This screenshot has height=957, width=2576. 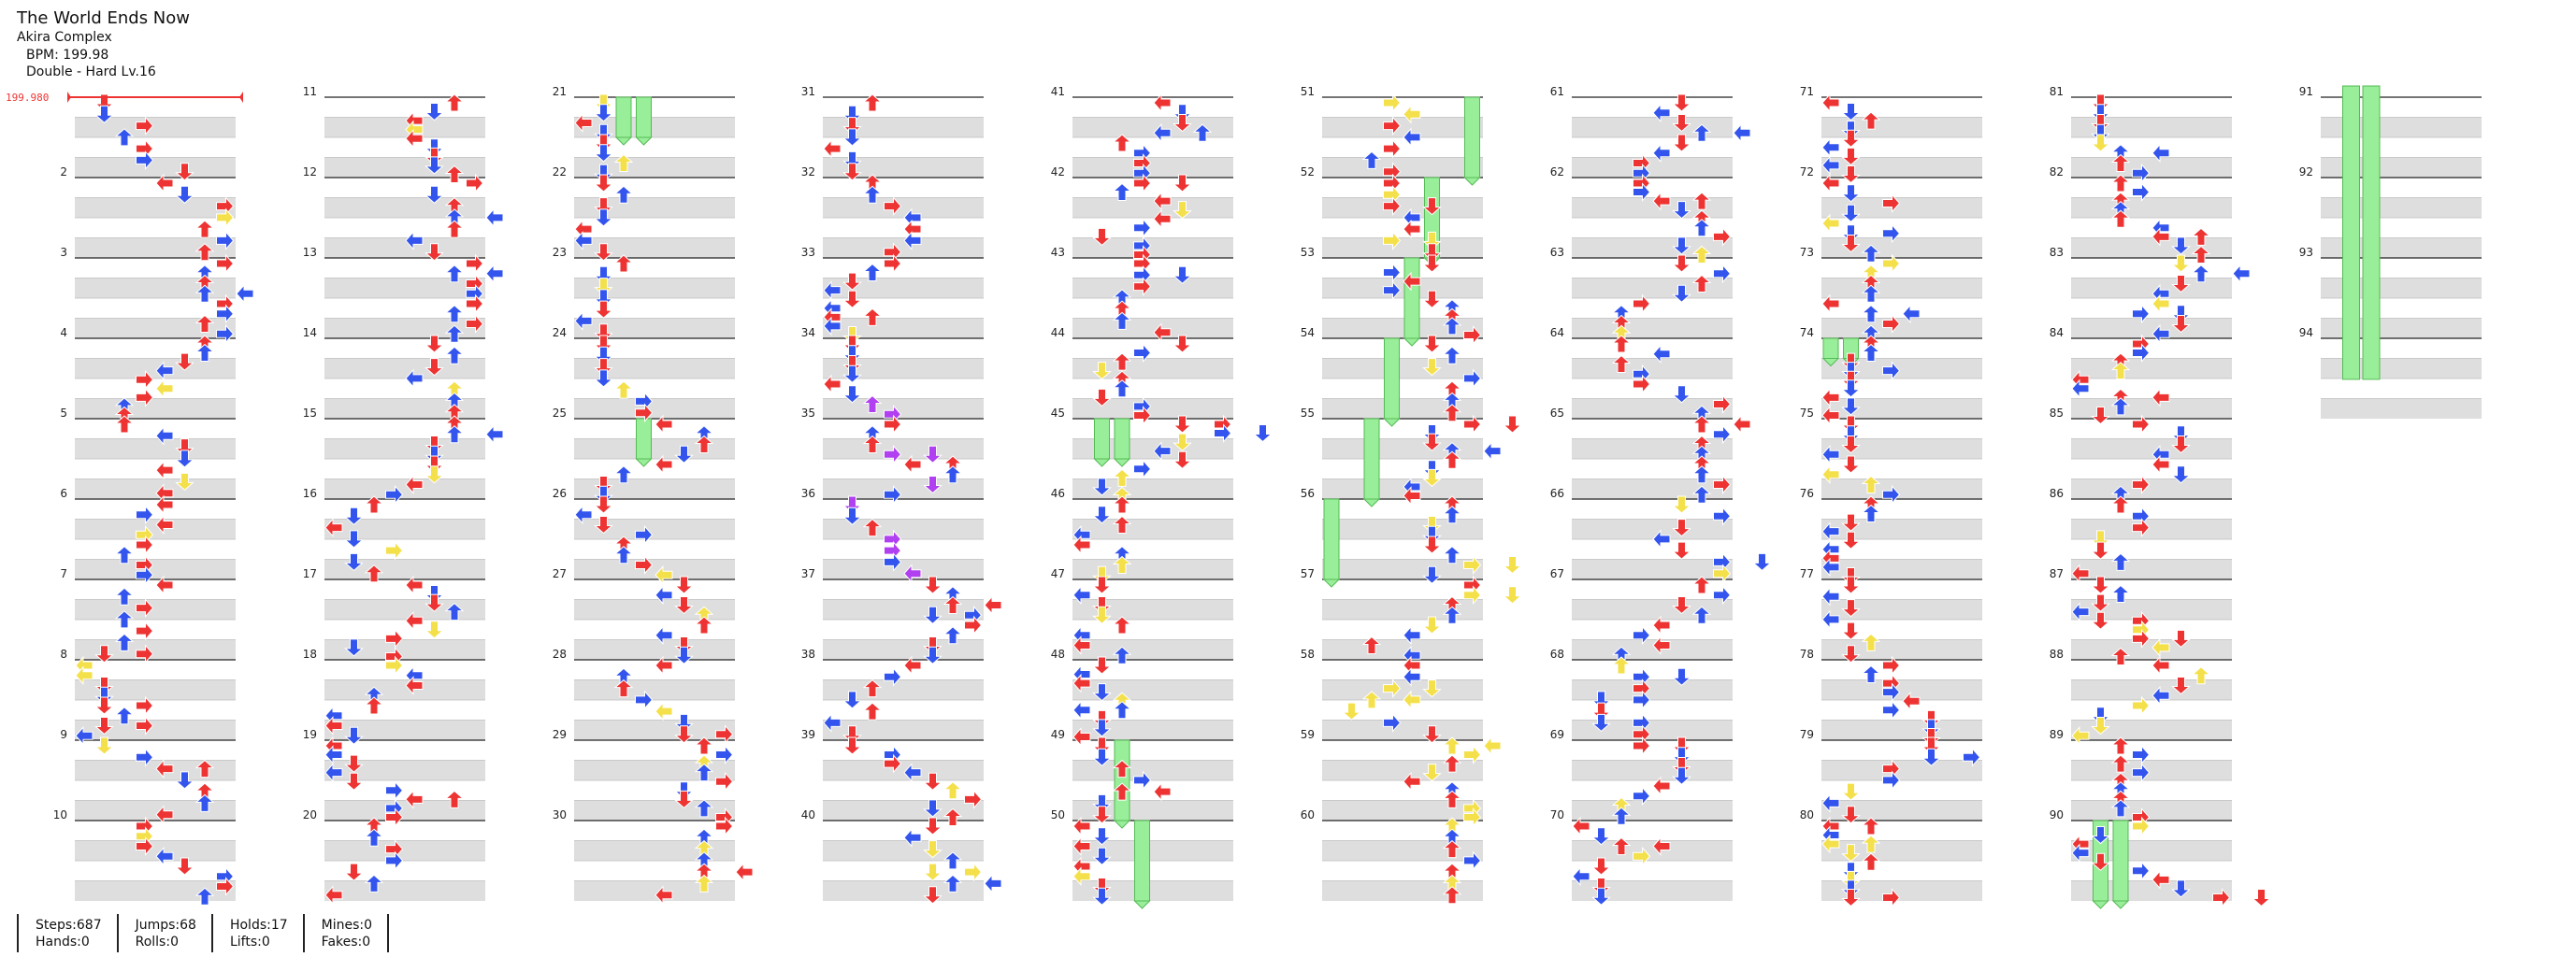 What do you see at coordinates (310, 414) in the screenshot?
I see `measure-number: 15` at bounding box center [310, 414].